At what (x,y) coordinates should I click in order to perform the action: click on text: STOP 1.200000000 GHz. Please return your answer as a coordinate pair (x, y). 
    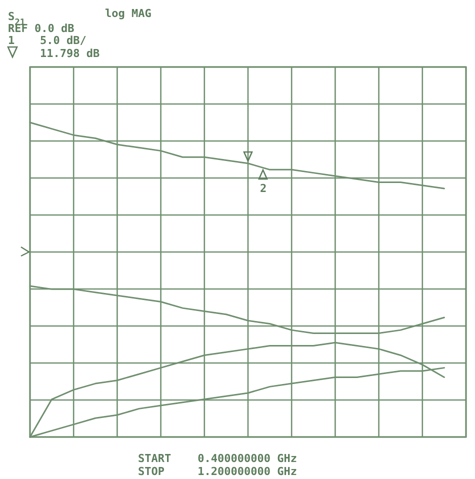
    Looking at the image, I should click on (217, 471).